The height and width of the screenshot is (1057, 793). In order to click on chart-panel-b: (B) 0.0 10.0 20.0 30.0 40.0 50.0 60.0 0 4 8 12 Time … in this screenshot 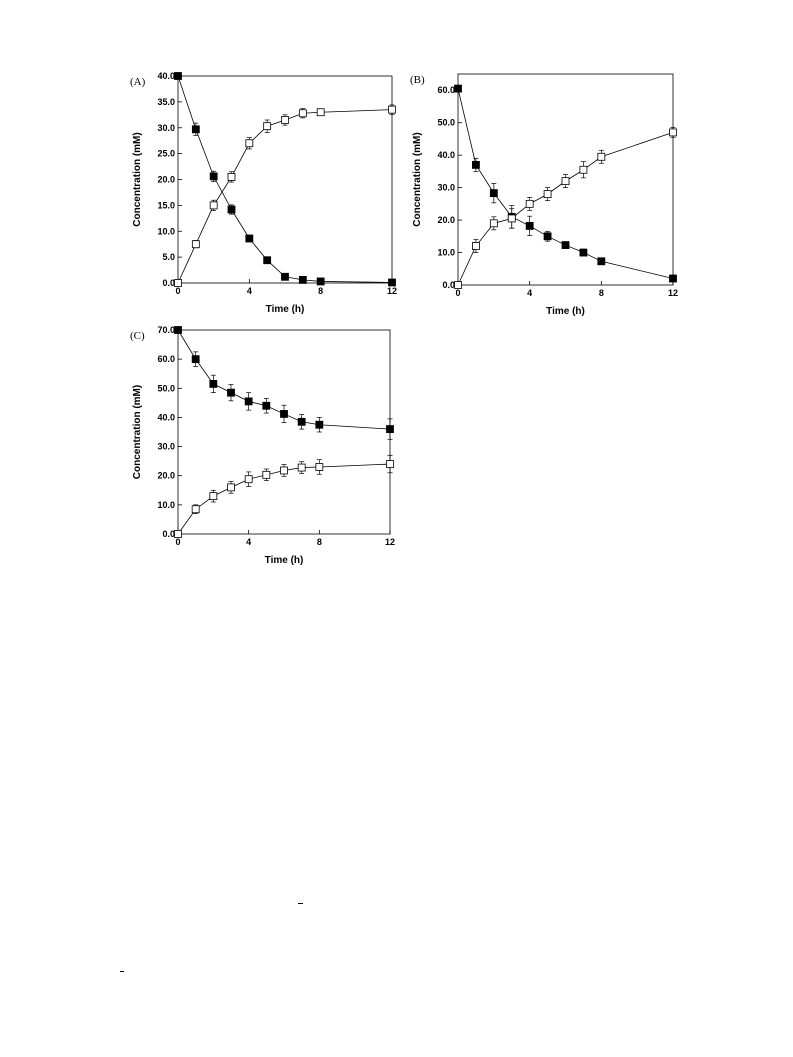, I will do `click(540, 199)`.